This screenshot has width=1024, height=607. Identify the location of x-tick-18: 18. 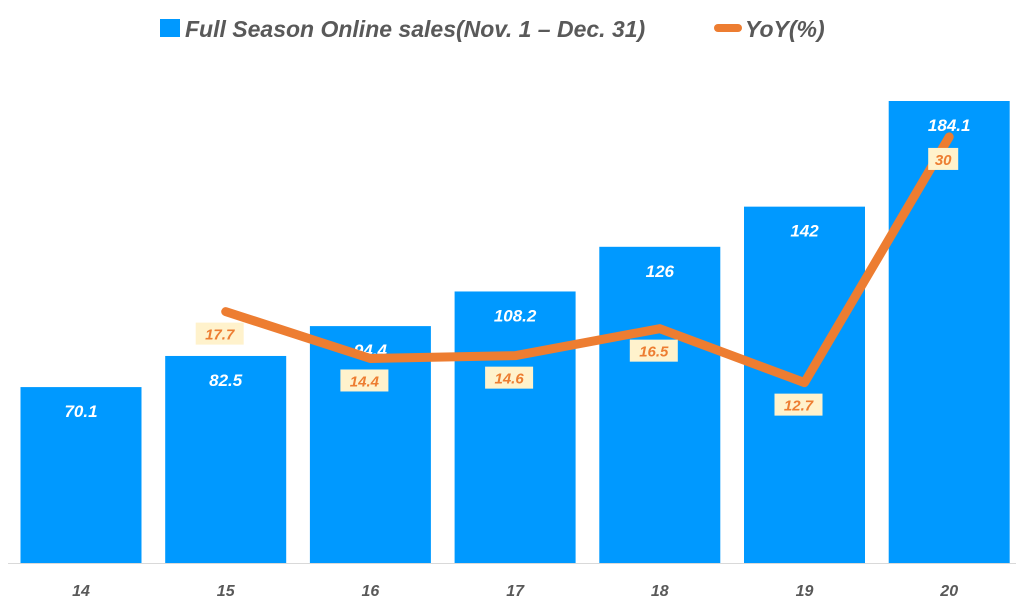
(660, 591).